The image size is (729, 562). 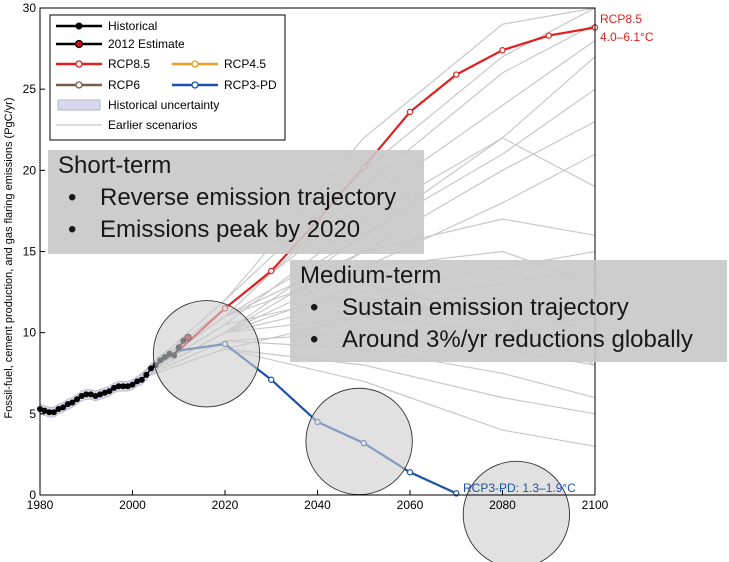 I want to click on y-tick-label: 20, so click(x=30, y=170).